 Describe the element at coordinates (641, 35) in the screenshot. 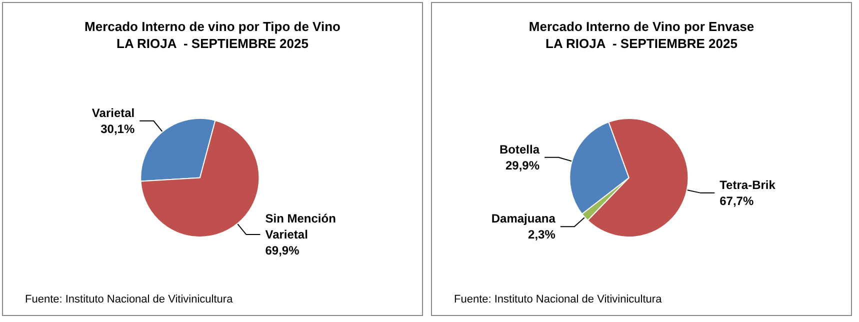

I see `chart-title: Mercado Interno de Vino por Envase LA RIOJA - SEPTIEMBRE 2025` at that location.